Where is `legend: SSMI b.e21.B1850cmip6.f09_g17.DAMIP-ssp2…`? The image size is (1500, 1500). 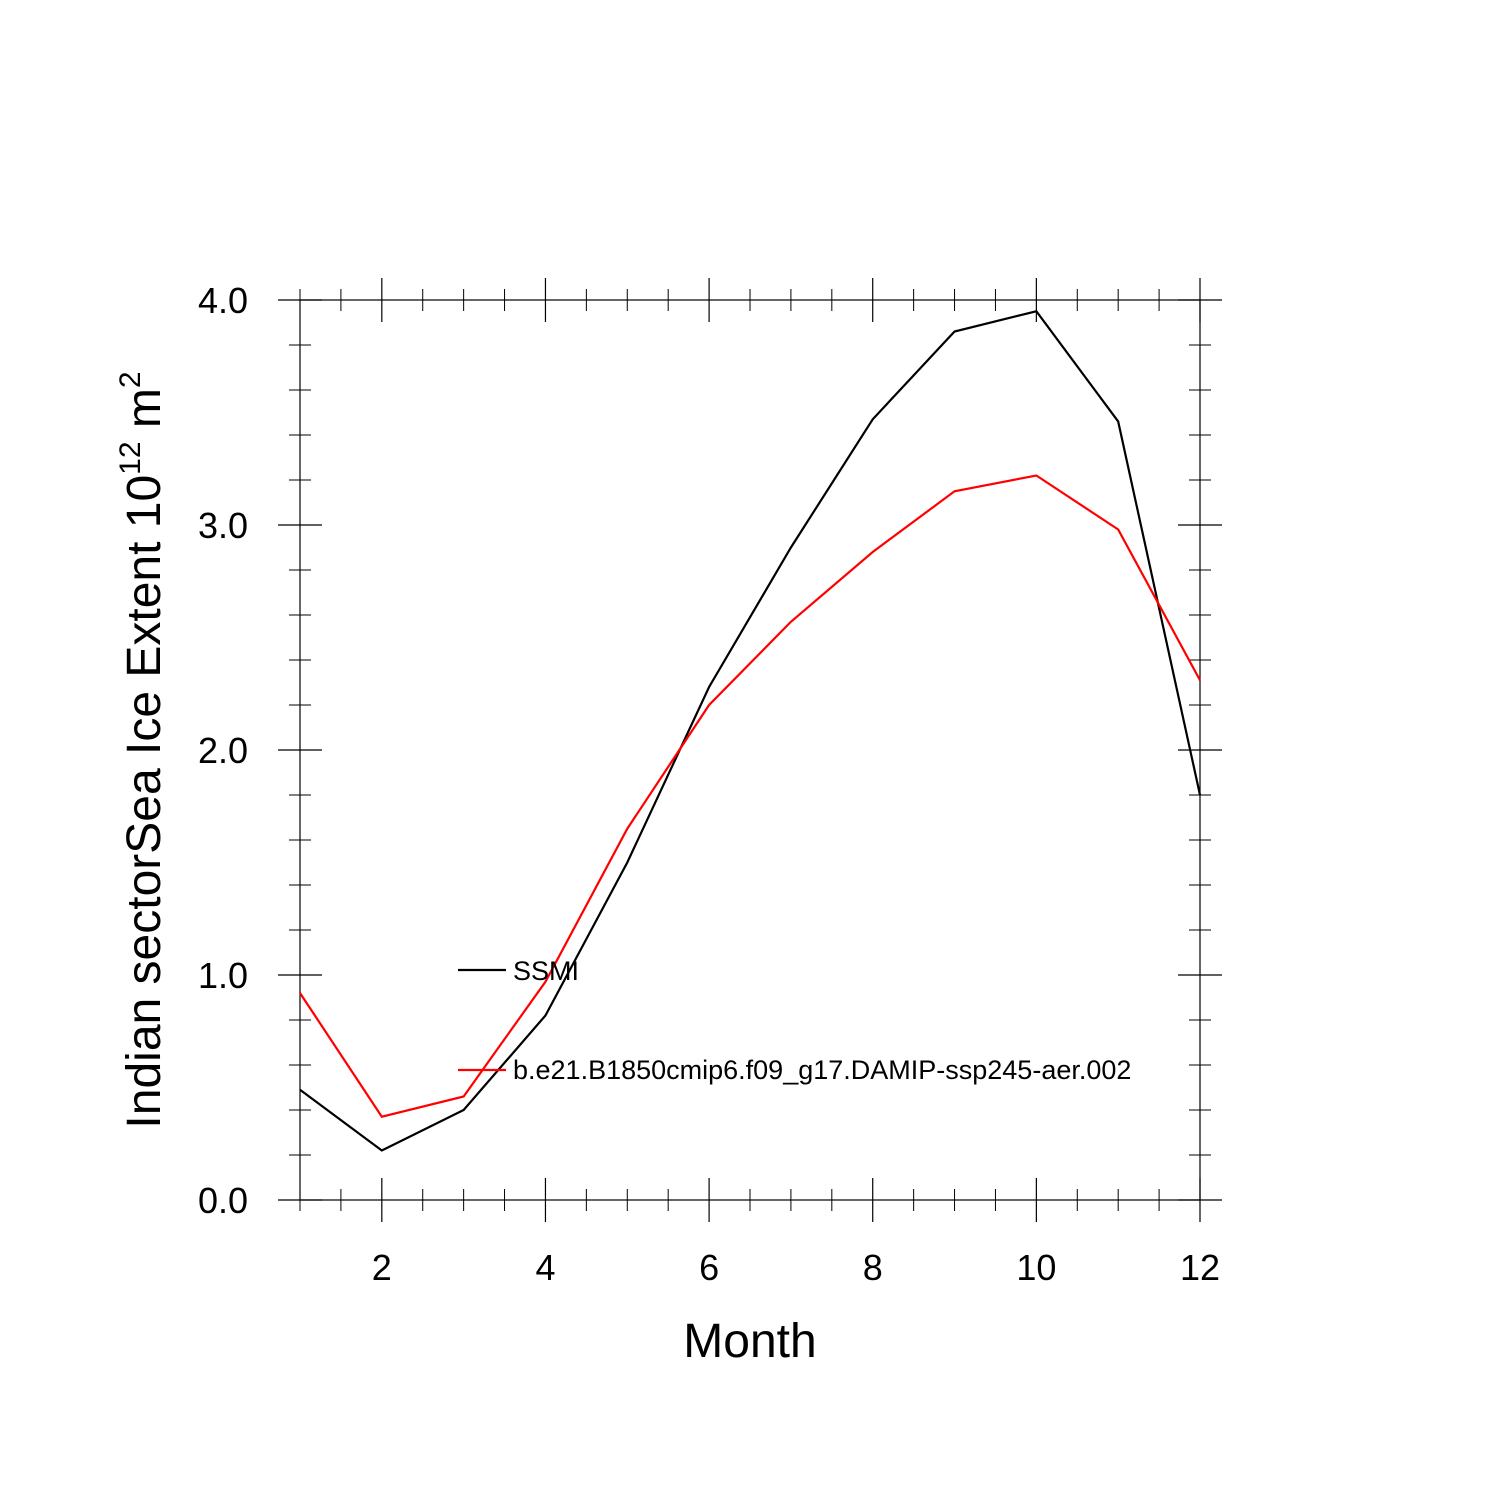
legend: SSMI b.e21.B1850cmip6.f09_g17.DAMIP-ssp2… is located at coordinates (794, 1020).